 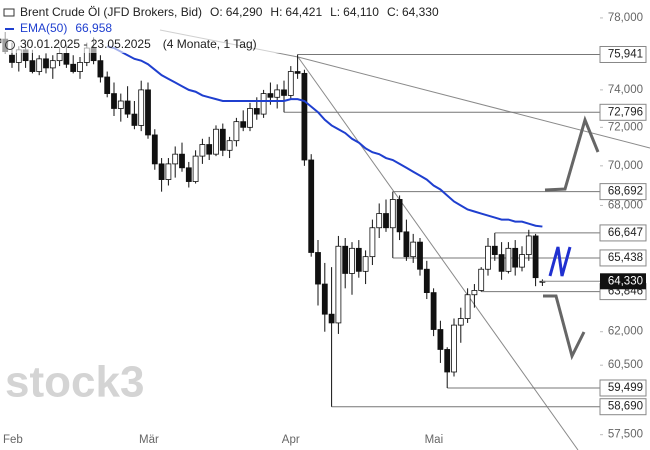 I want to click on y-tick-label: 74,000, so click(x=625, y=90).